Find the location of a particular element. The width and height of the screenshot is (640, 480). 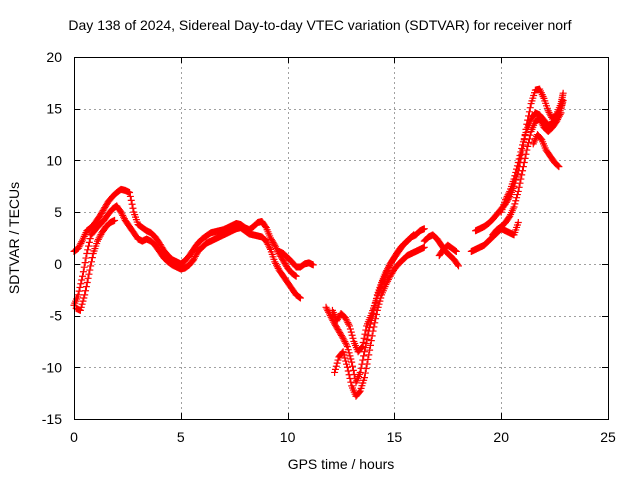

y-tick-label: 0 is located at coordinates (58, 264).